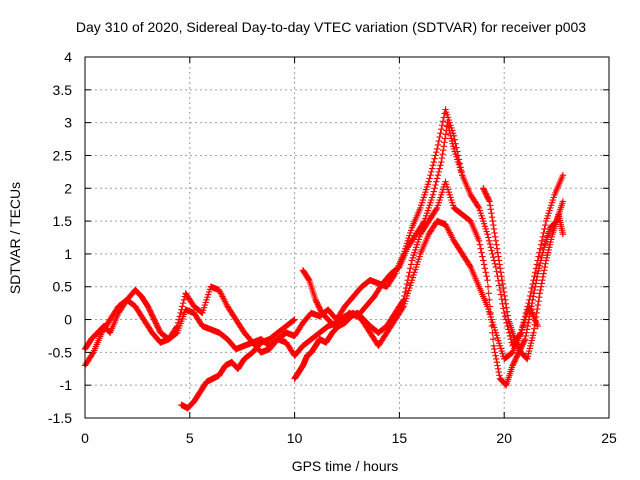 This screenshot has width=640, height=480. I want to click on y-tick-label: 3.5, so click(63, 90).